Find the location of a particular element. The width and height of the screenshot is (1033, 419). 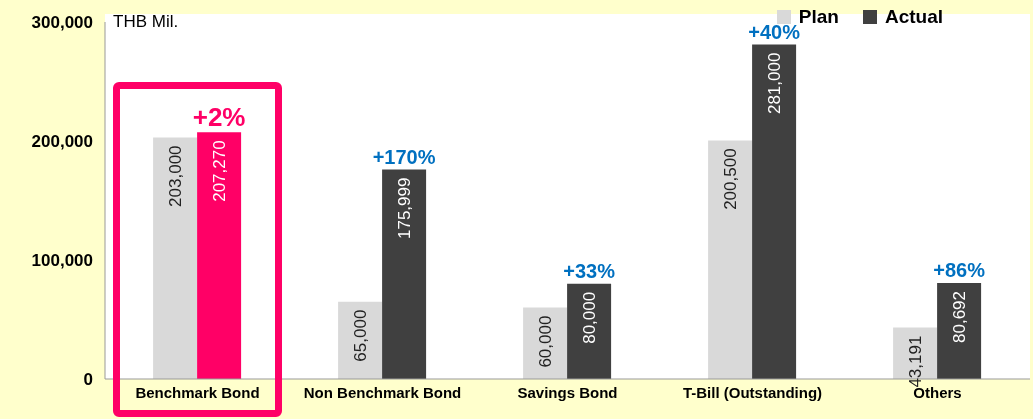

annotation: THB Mil. is located at coordinates (146, 22).